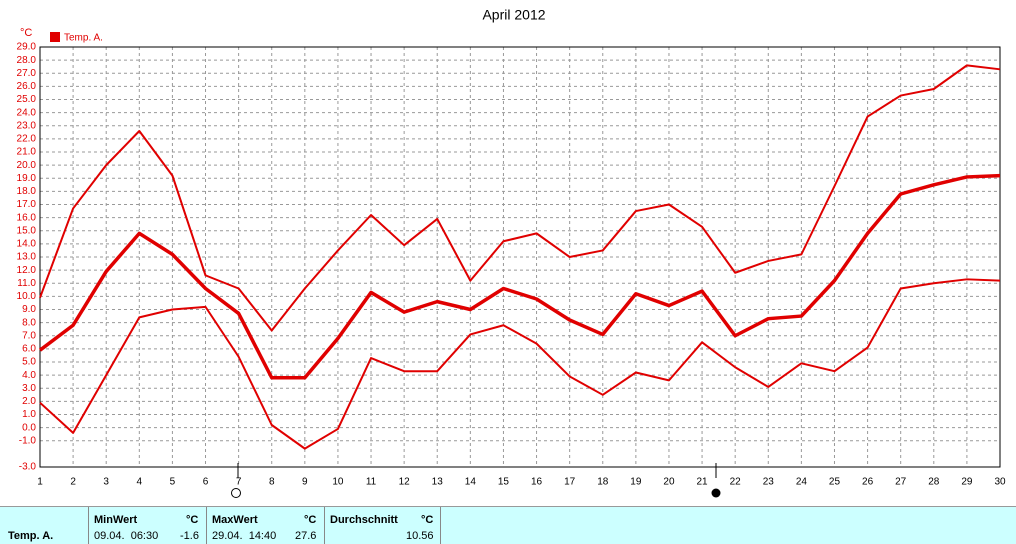  I want to click on y-tick-label: 25.0, so click(27, 99).